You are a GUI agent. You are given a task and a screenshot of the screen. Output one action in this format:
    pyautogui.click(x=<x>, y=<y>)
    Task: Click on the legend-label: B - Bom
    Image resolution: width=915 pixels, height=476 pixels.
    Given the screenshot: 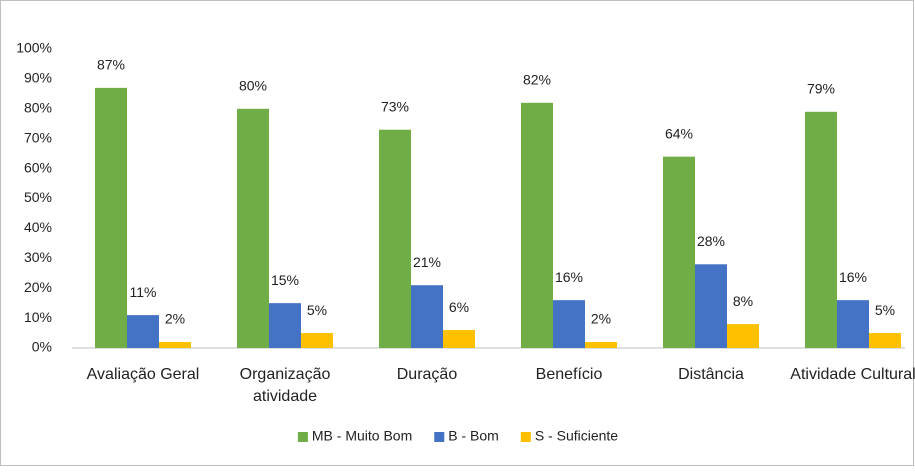 What is the action you would take?
    pyautogui.click(x=473, y=436)
    